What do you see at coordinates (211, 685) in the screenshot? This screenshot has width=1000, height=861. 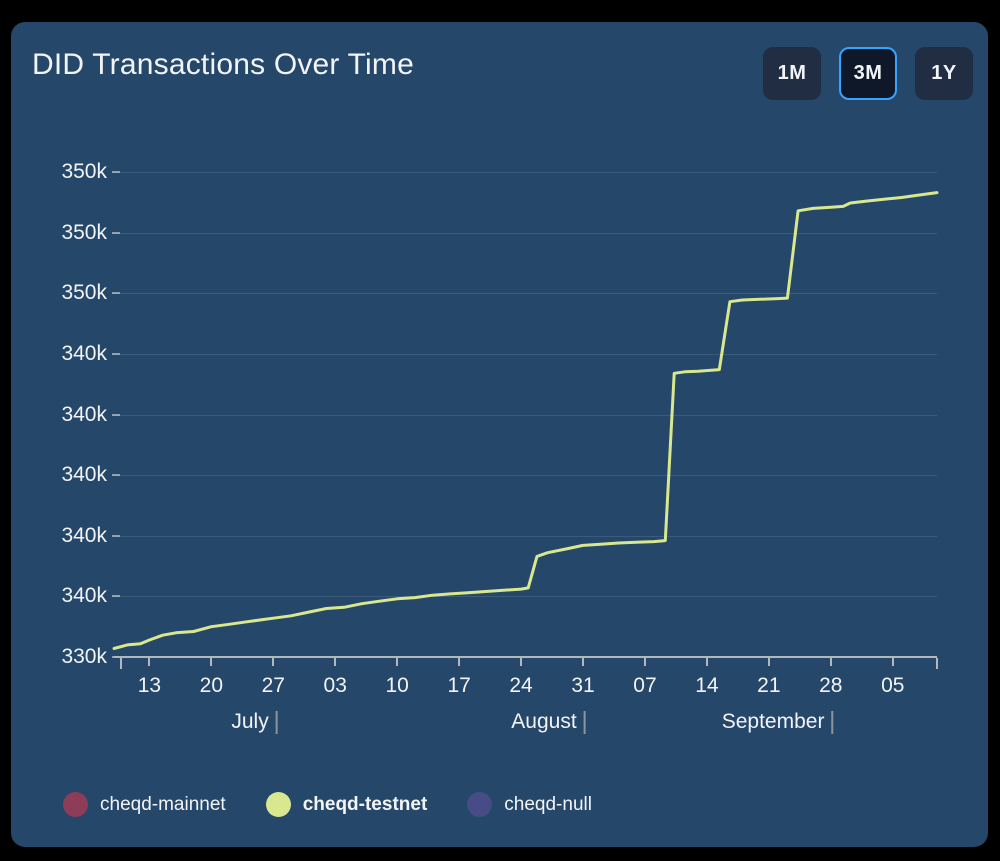 I see `x-axis-label: 20` at bounding box center [211, 685].